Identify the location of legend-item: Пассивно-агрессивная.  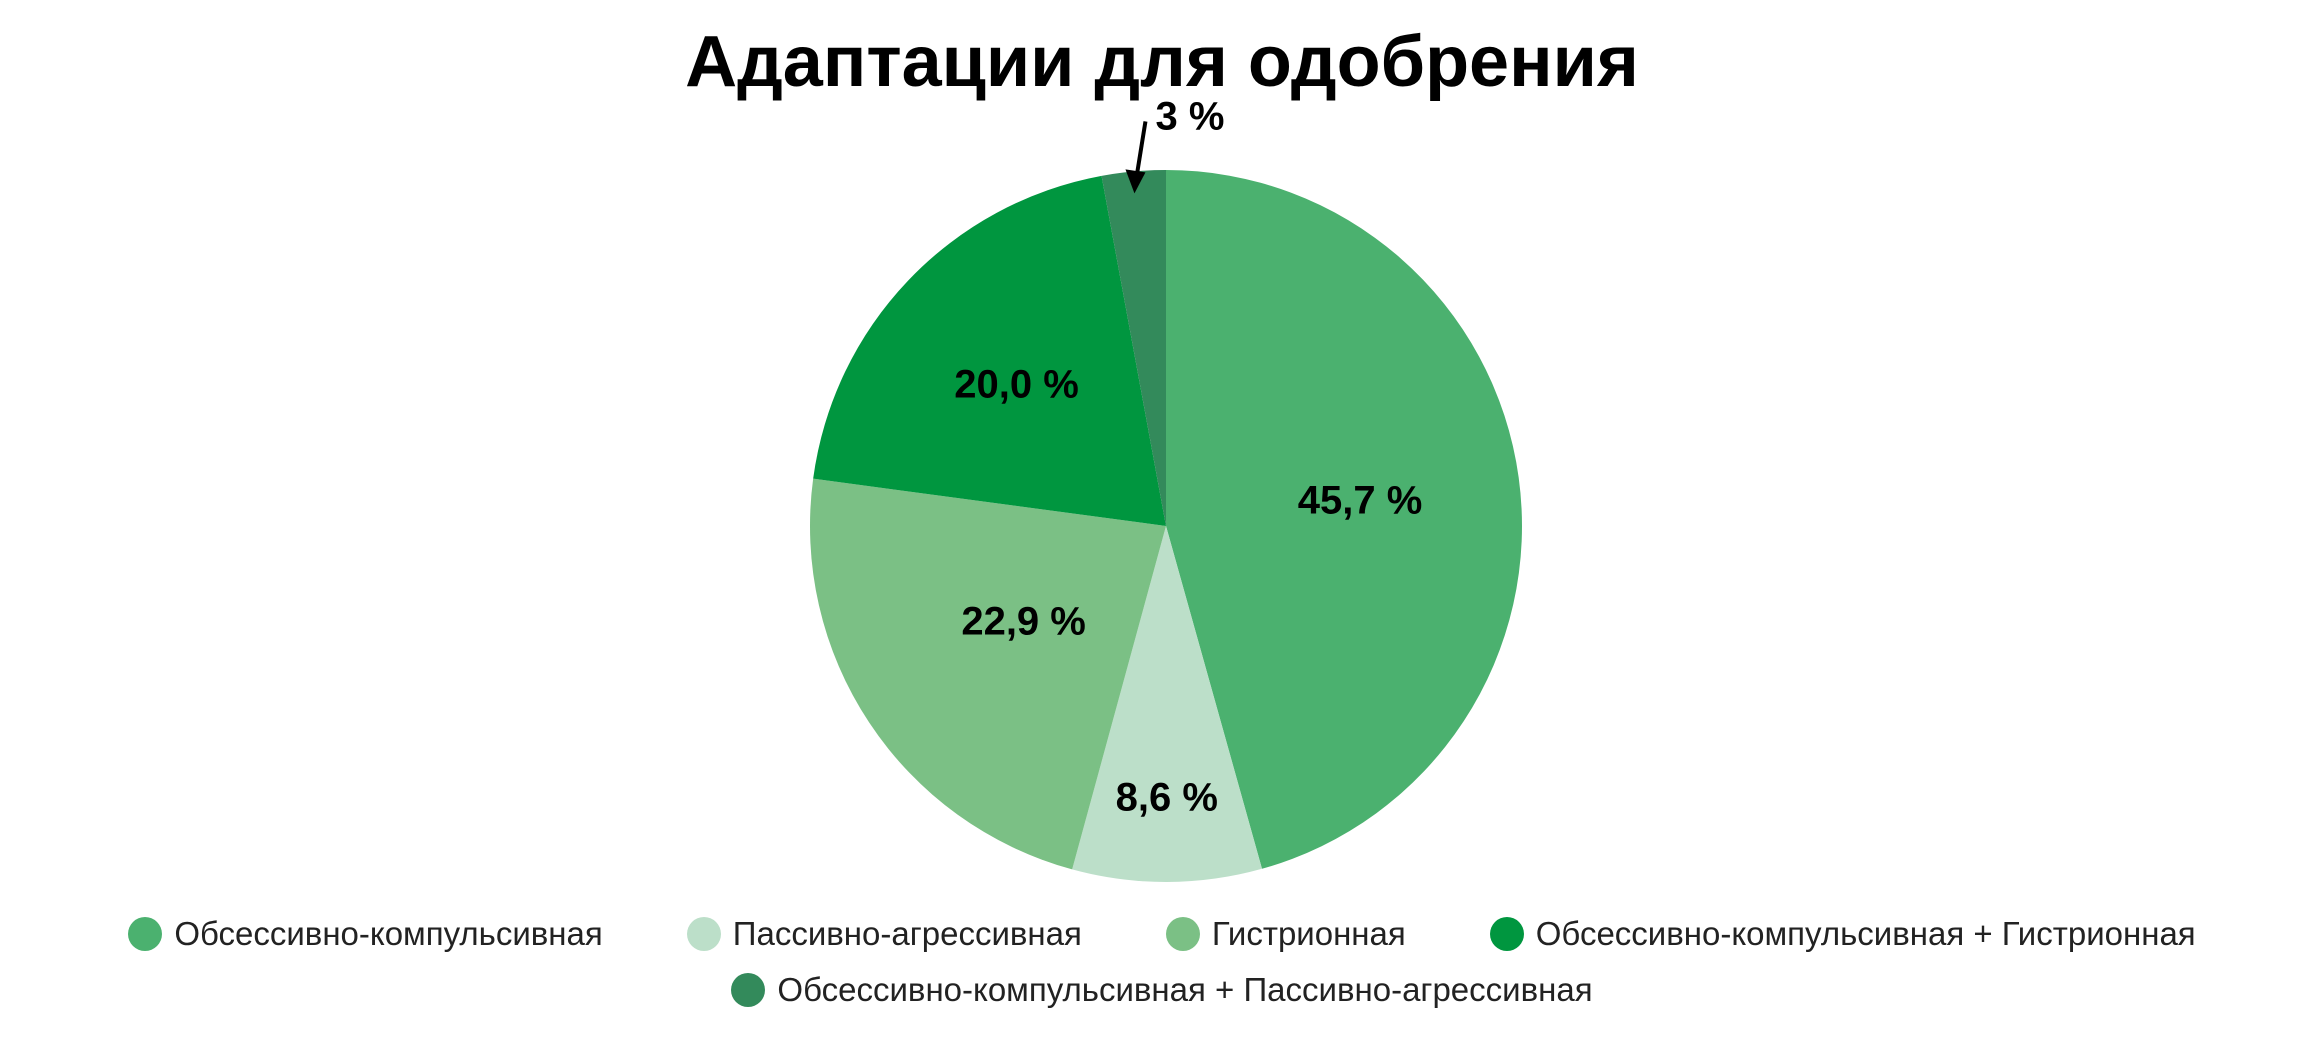
(884, 934).